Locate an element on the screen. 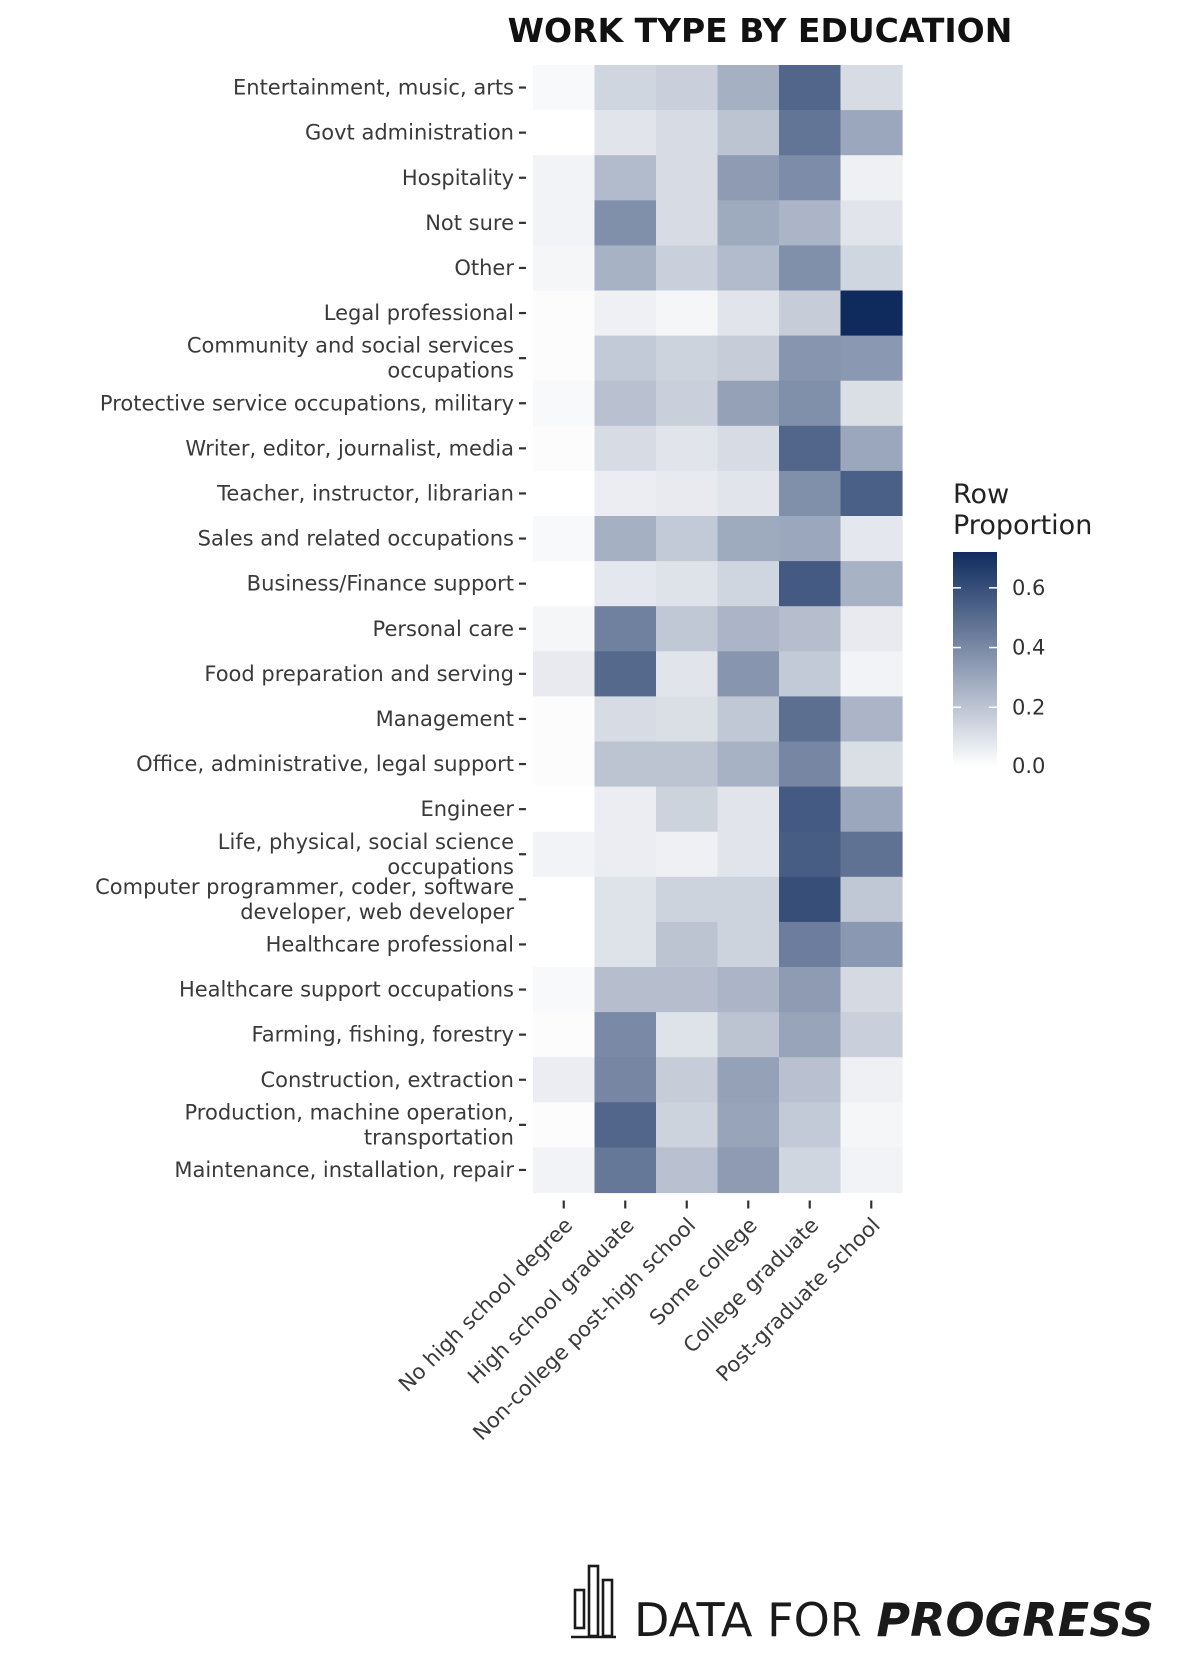  row-label: Protective service occupations, military is located at coordinates (307, 403).